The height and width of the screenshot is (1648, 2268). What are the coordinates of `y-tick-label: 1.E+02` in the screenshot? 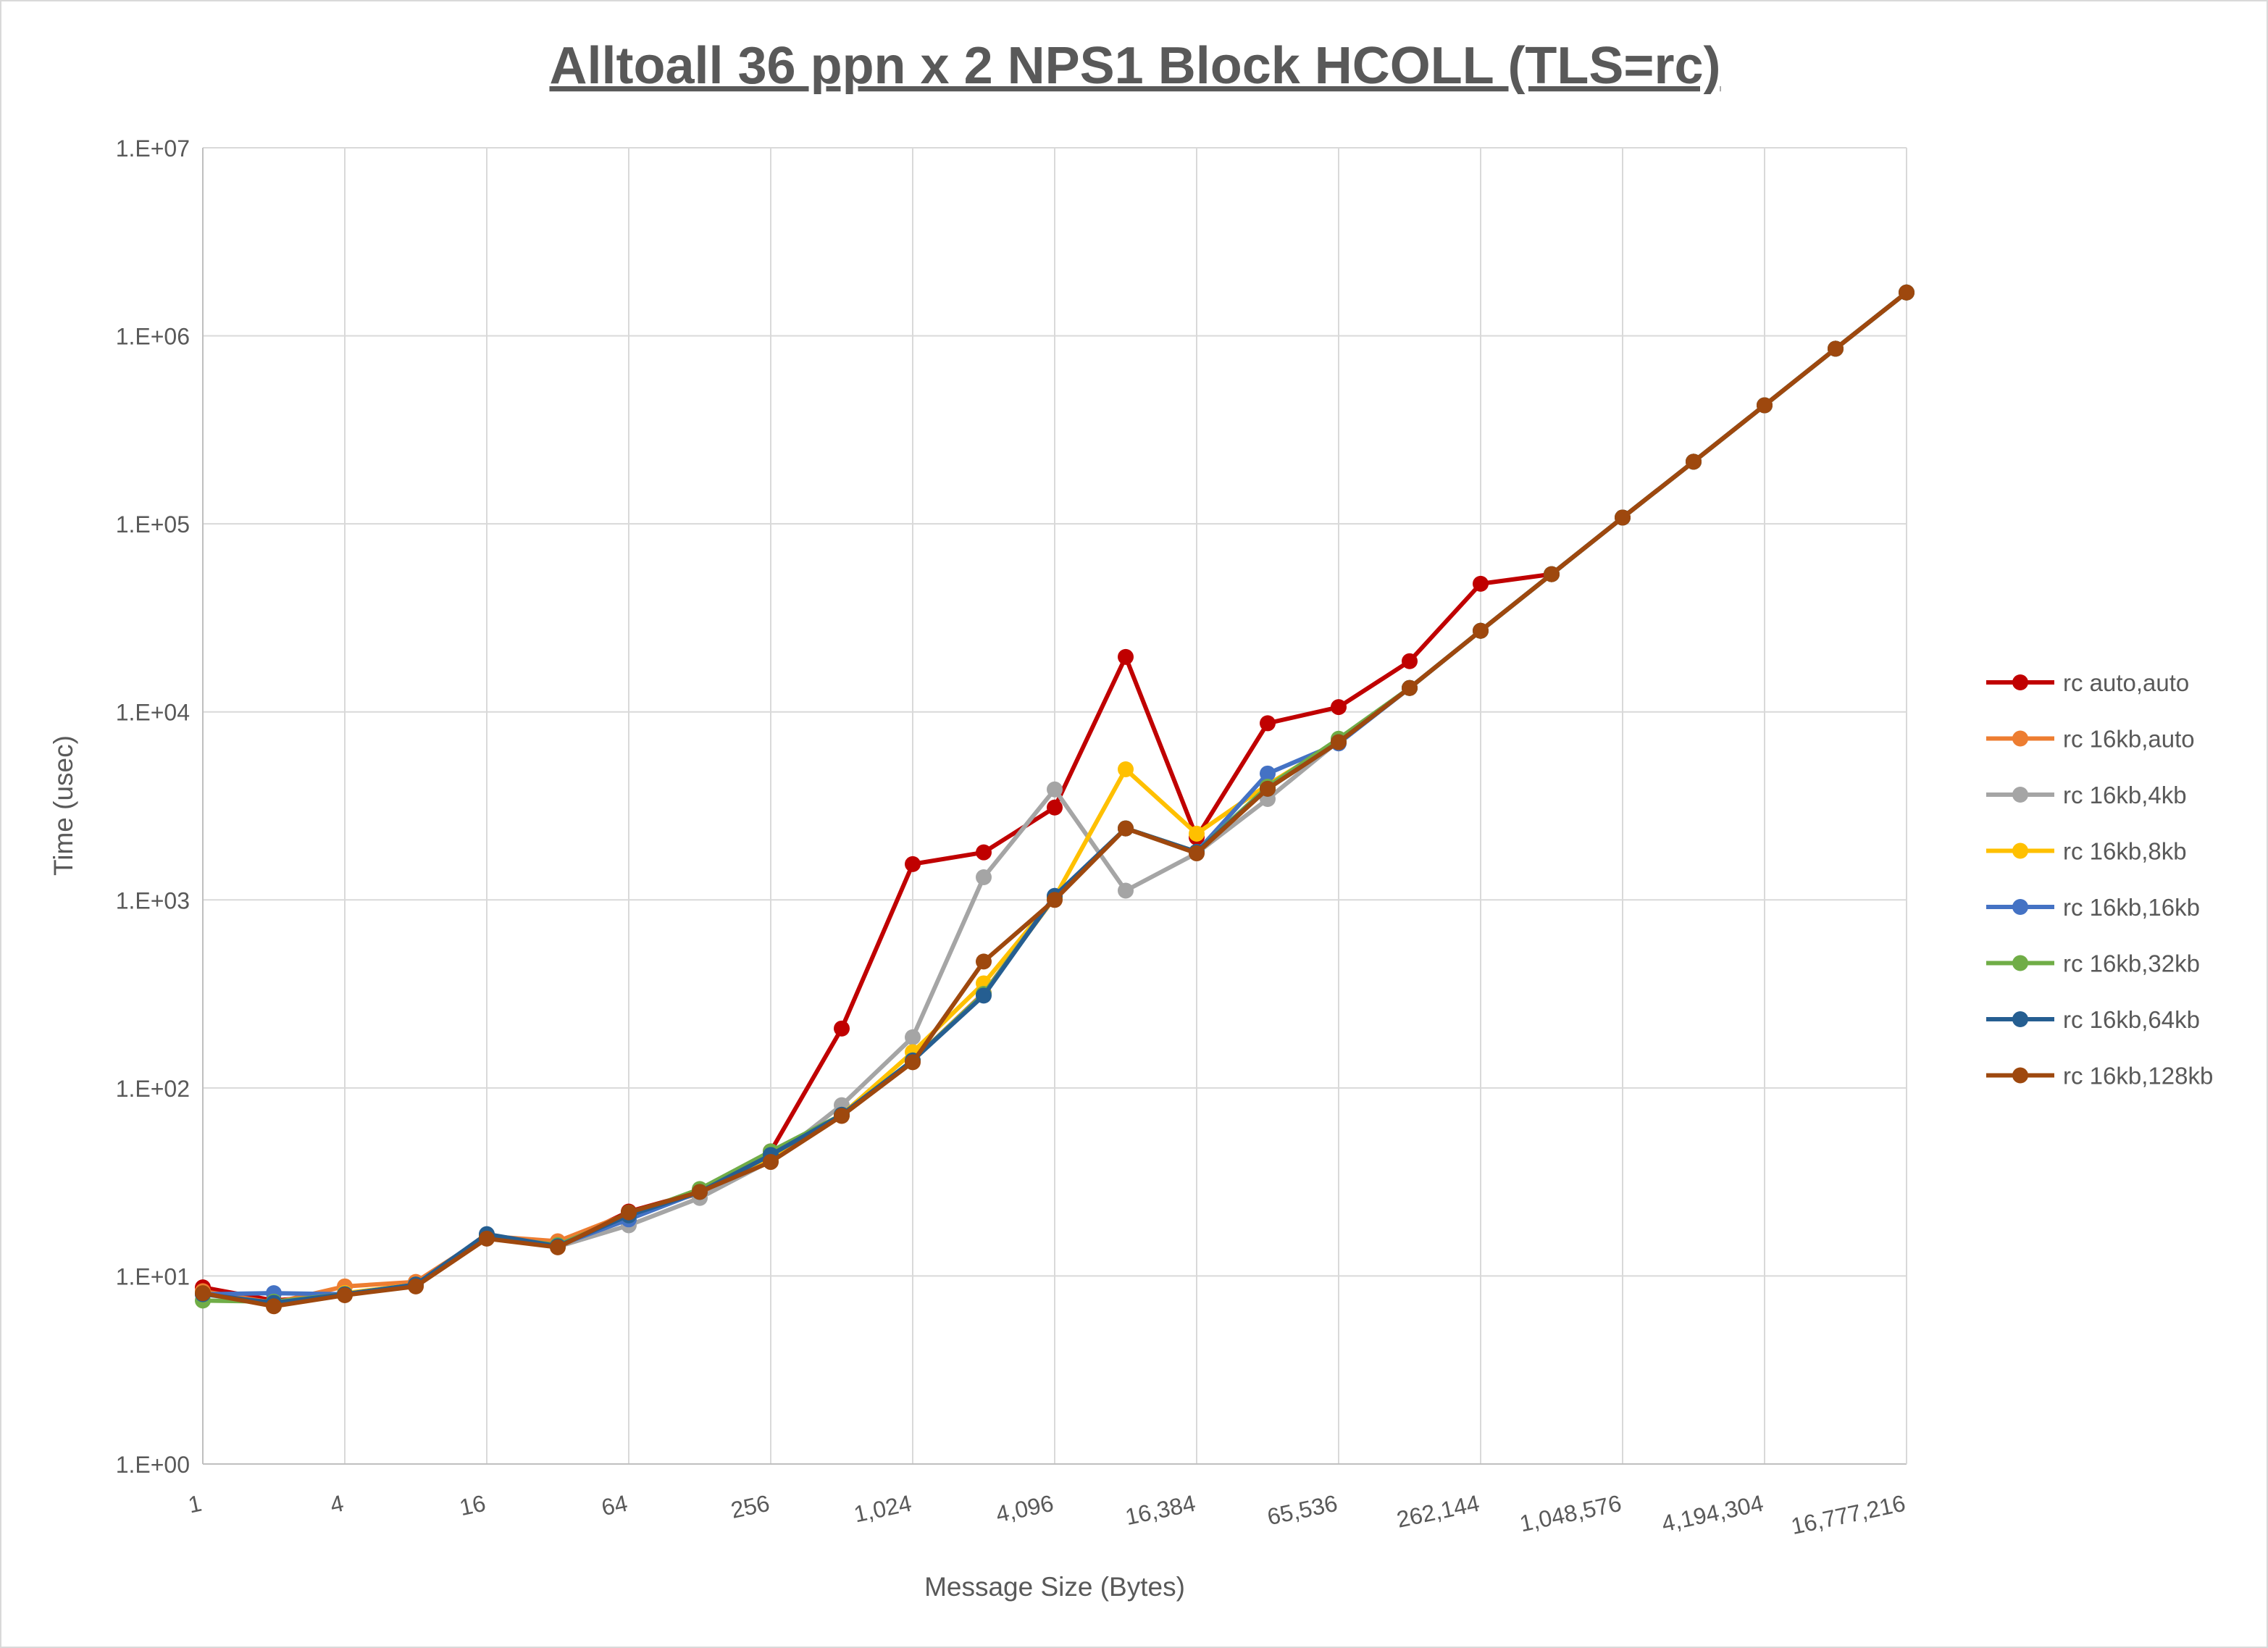 It's located at (153, 1089).